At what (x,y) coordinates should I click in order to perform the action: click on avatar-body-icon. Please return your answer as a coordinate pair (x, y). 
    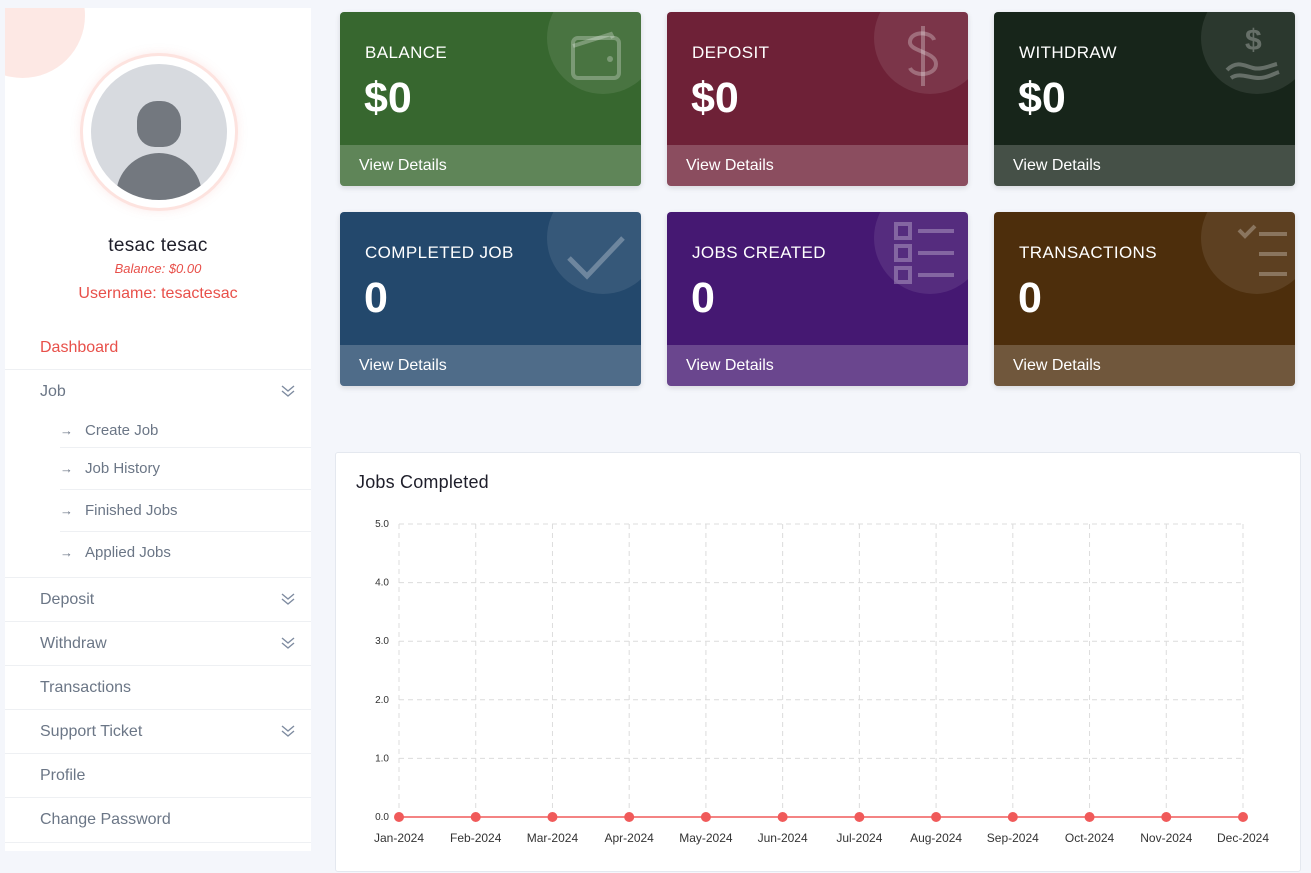
    Looking at the image, I should click on (159, 176).